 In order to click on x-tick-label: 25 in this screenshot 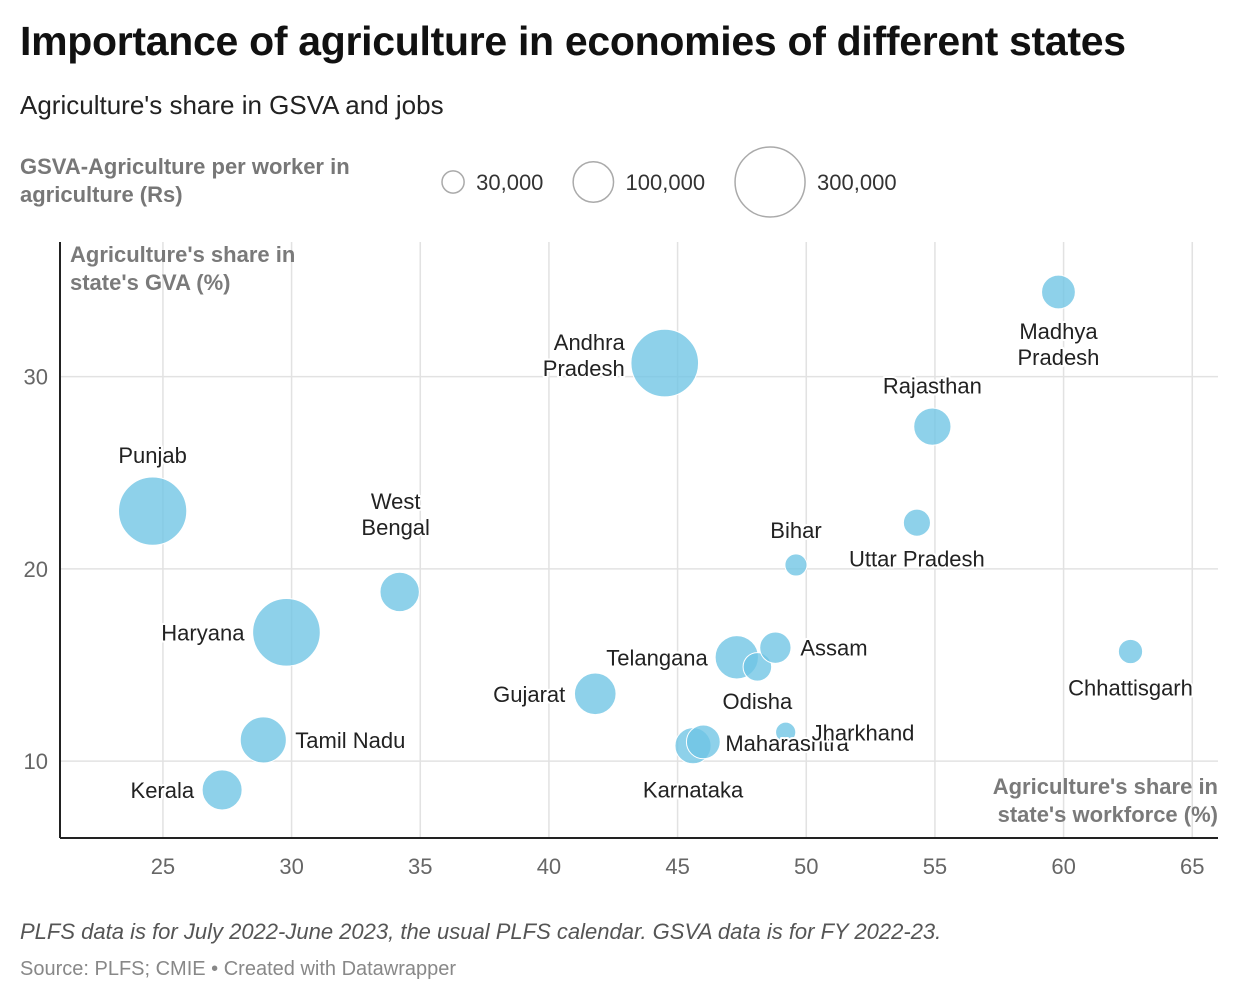, I will do `click(163, 866)`.